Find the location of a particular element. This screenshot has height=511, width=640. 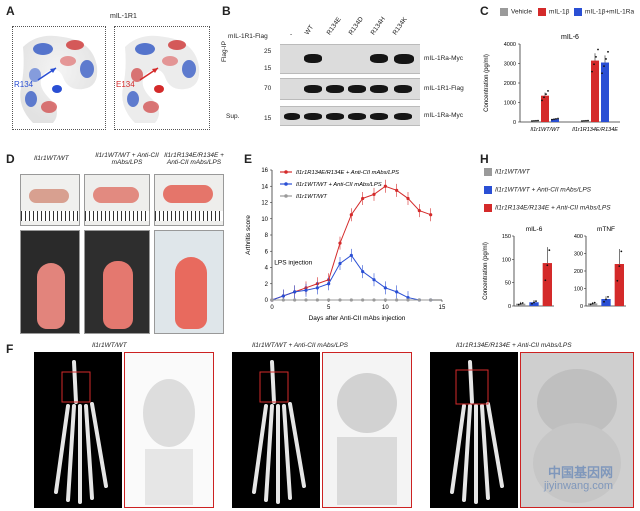

legend-label: Vehicle is located at coordinates (521, 12).